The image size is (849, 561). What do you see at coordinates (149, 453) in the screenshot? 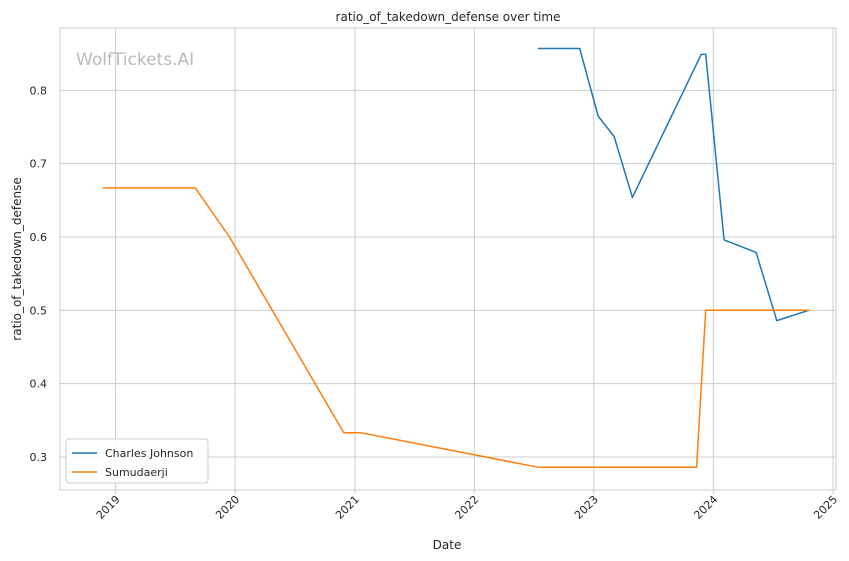
I see `legend-label-charles-johnson: Charles Johnson` at bounding box center [149, 453].